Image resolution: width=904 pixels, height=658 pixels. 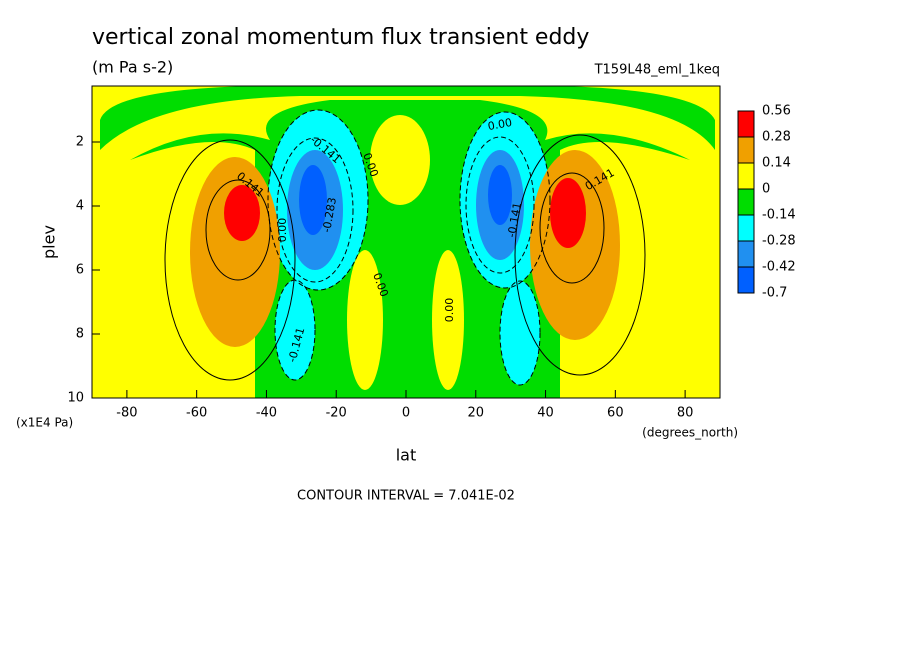 What do you see at coordinates (266, 413) in the screenshot?
I see `x-tick-label: -40` at bounding box center [266, 413].